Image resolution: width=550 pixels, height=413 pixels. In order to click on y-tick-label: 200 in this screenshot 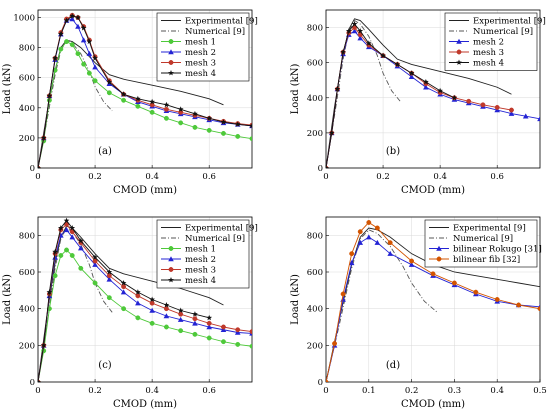, I will do `click(315, 346)`.